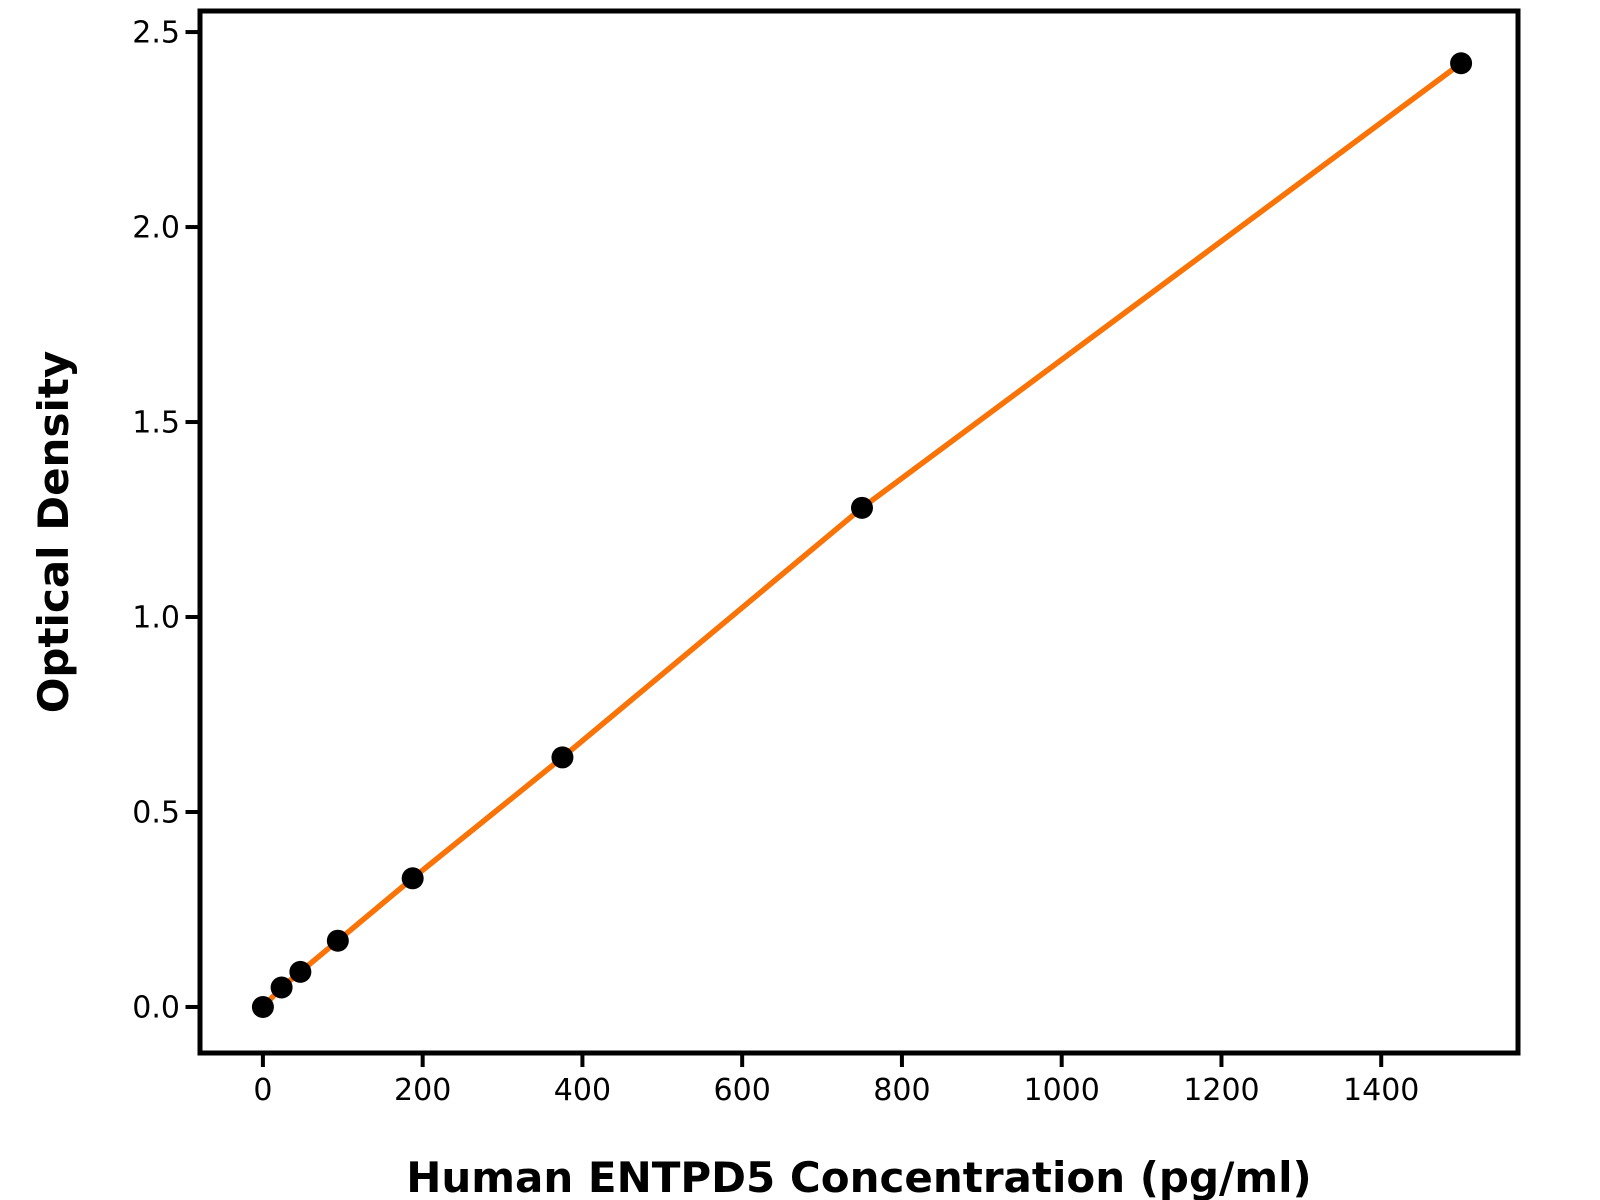 The width and height of the screenshot is (1600, 1200). Describe the element at coordinates (1381, 1090) in the screenshot. I see `x-axis-tick-label: 1400` at that location.